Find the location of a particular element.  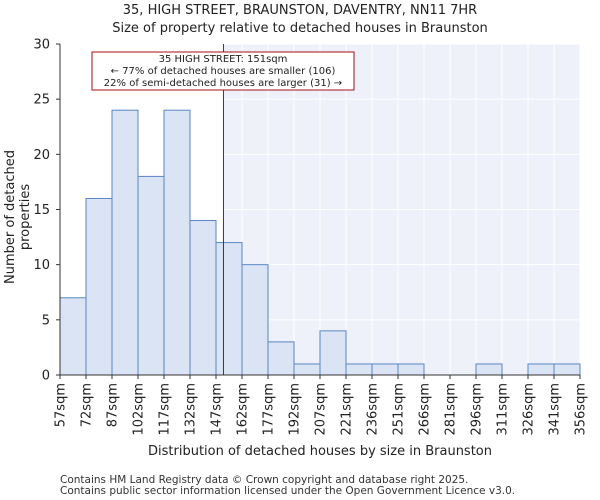

x-tick-label: 57sqm is located at coordinates (61, 405).